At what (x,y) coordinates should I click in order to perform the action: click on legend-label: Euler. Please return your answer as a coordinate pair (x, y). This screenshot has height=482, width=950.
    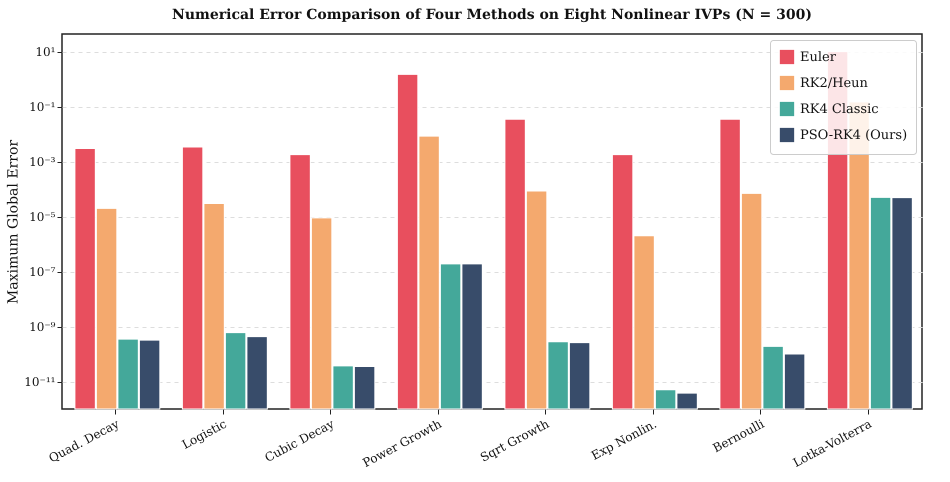
    Looking at the image, I should click on (818, 57).